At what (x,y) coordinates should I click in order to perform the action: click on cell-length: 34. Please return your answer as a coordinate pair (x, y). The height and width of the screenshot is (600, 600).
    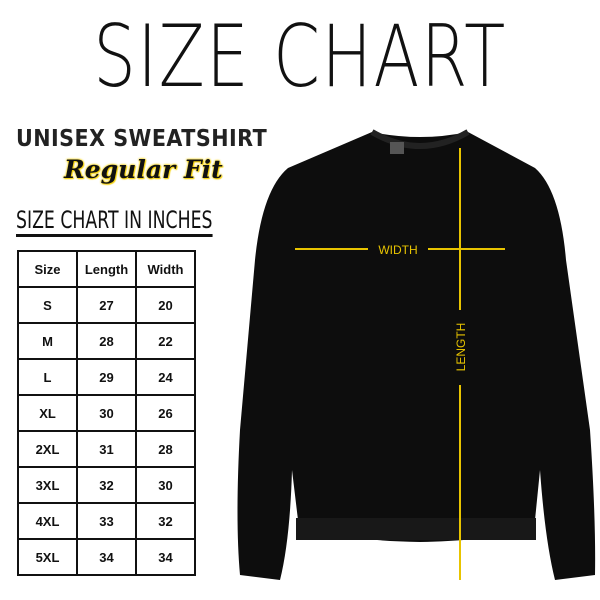
    Looking at the image, I should click on (106, 557).